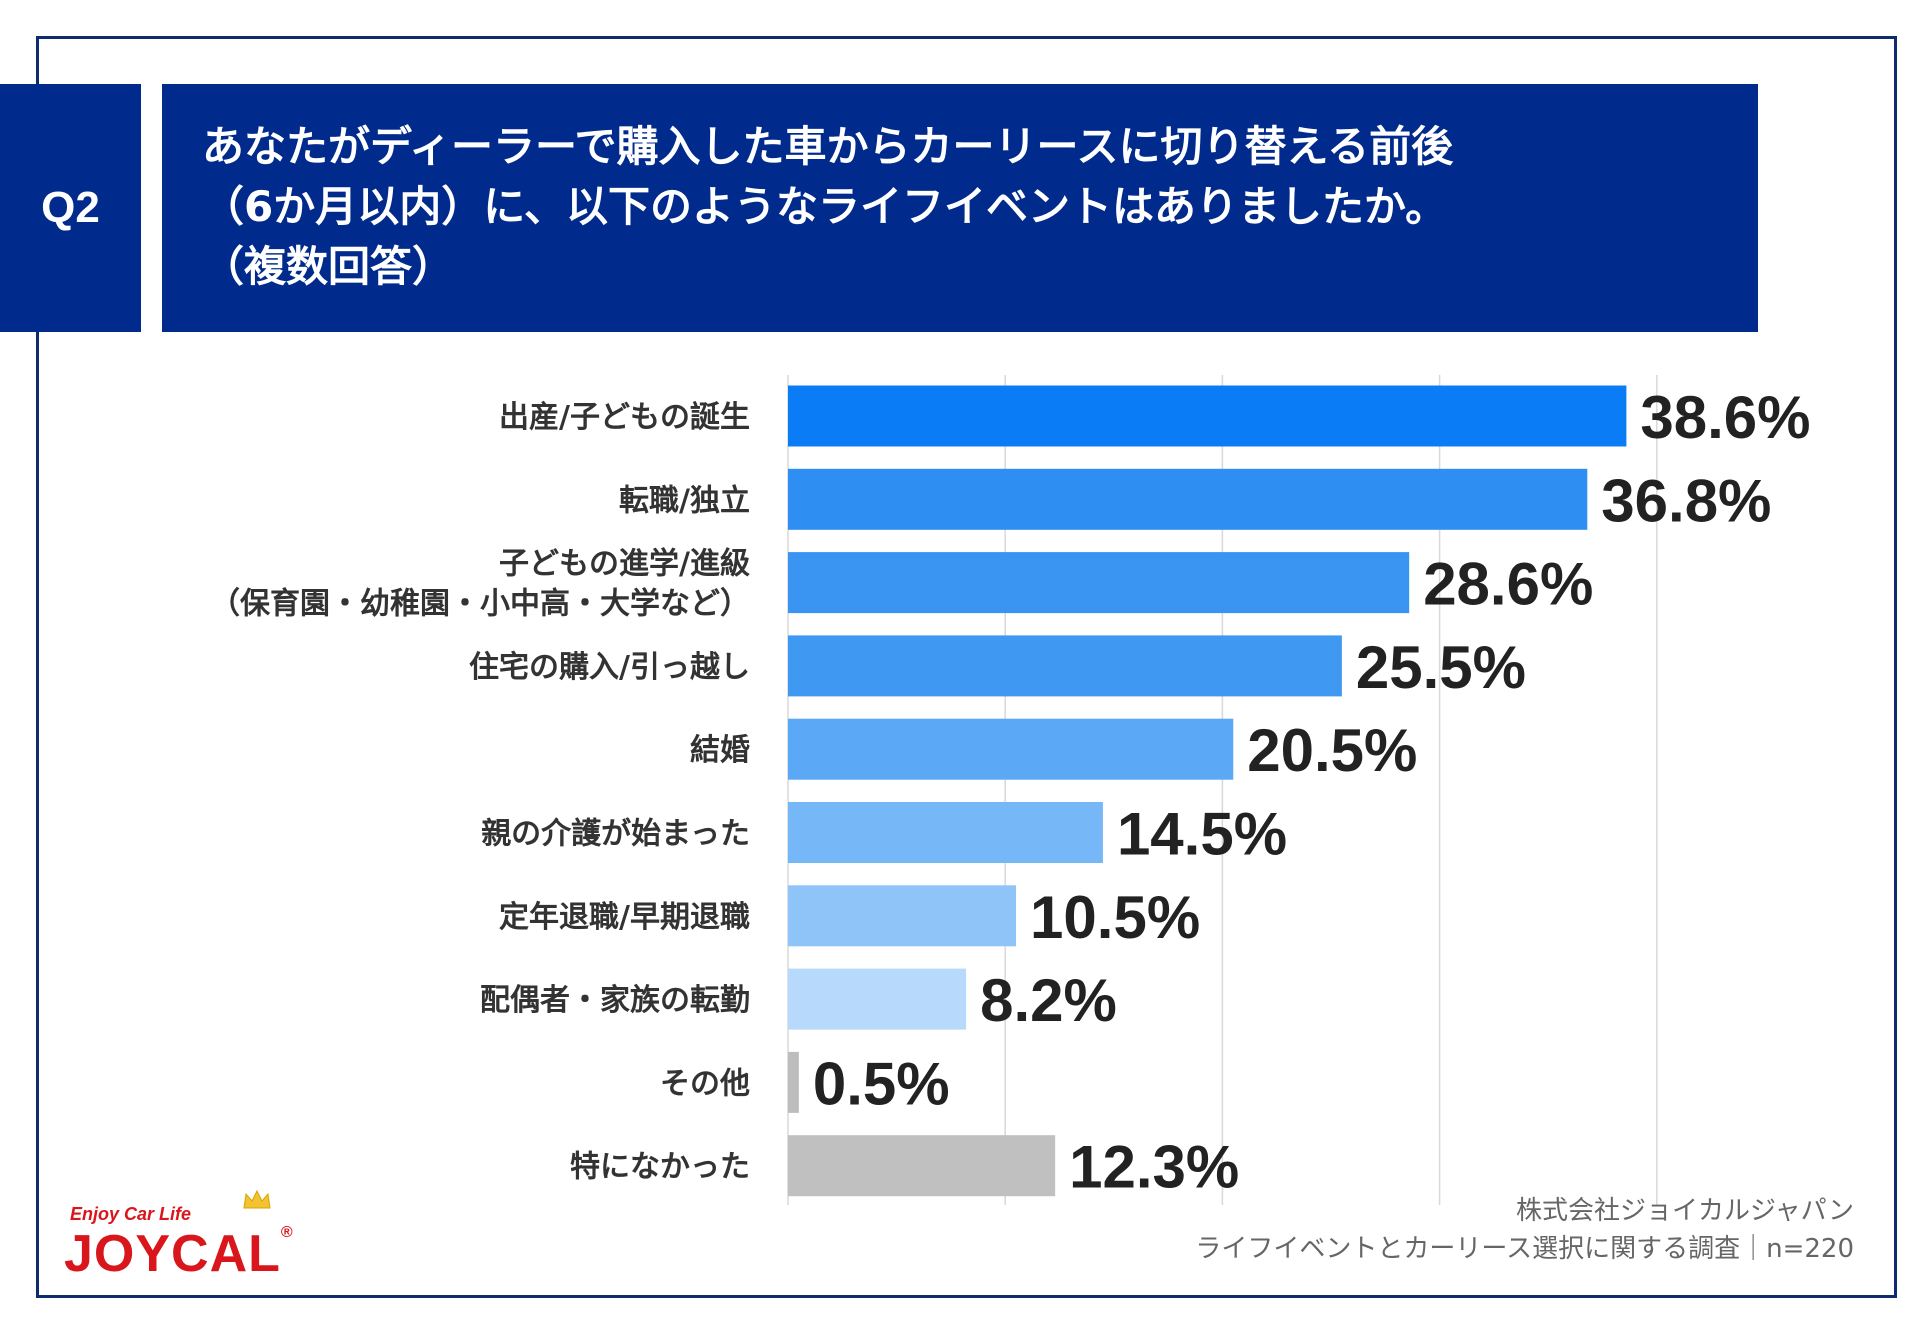 The height and width of the screenshot is (1329, 1920). What do you see at coordinates (825, 206) in the screenshot?
I see `question-title-line-2: （6か月以内）に、以下のようなライフイベントはありましたか。` at bounding box center [825, 206].